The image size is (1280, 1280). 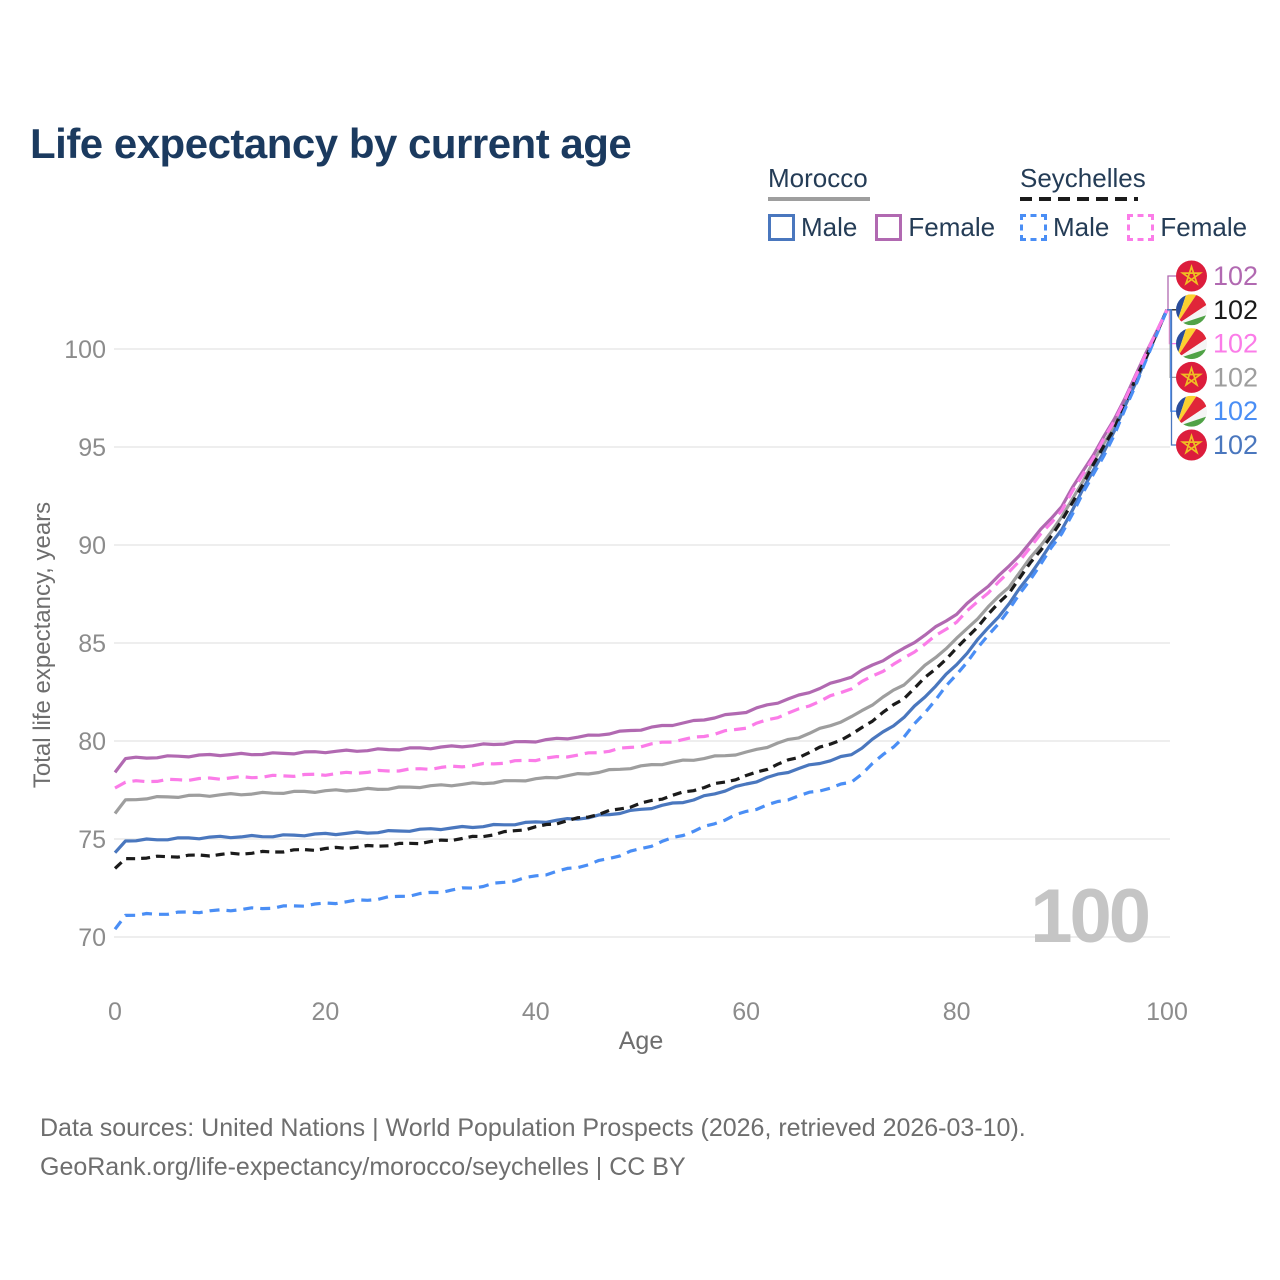 I want to click on end-connector-morocco-female, so click(x=1171, y=293).